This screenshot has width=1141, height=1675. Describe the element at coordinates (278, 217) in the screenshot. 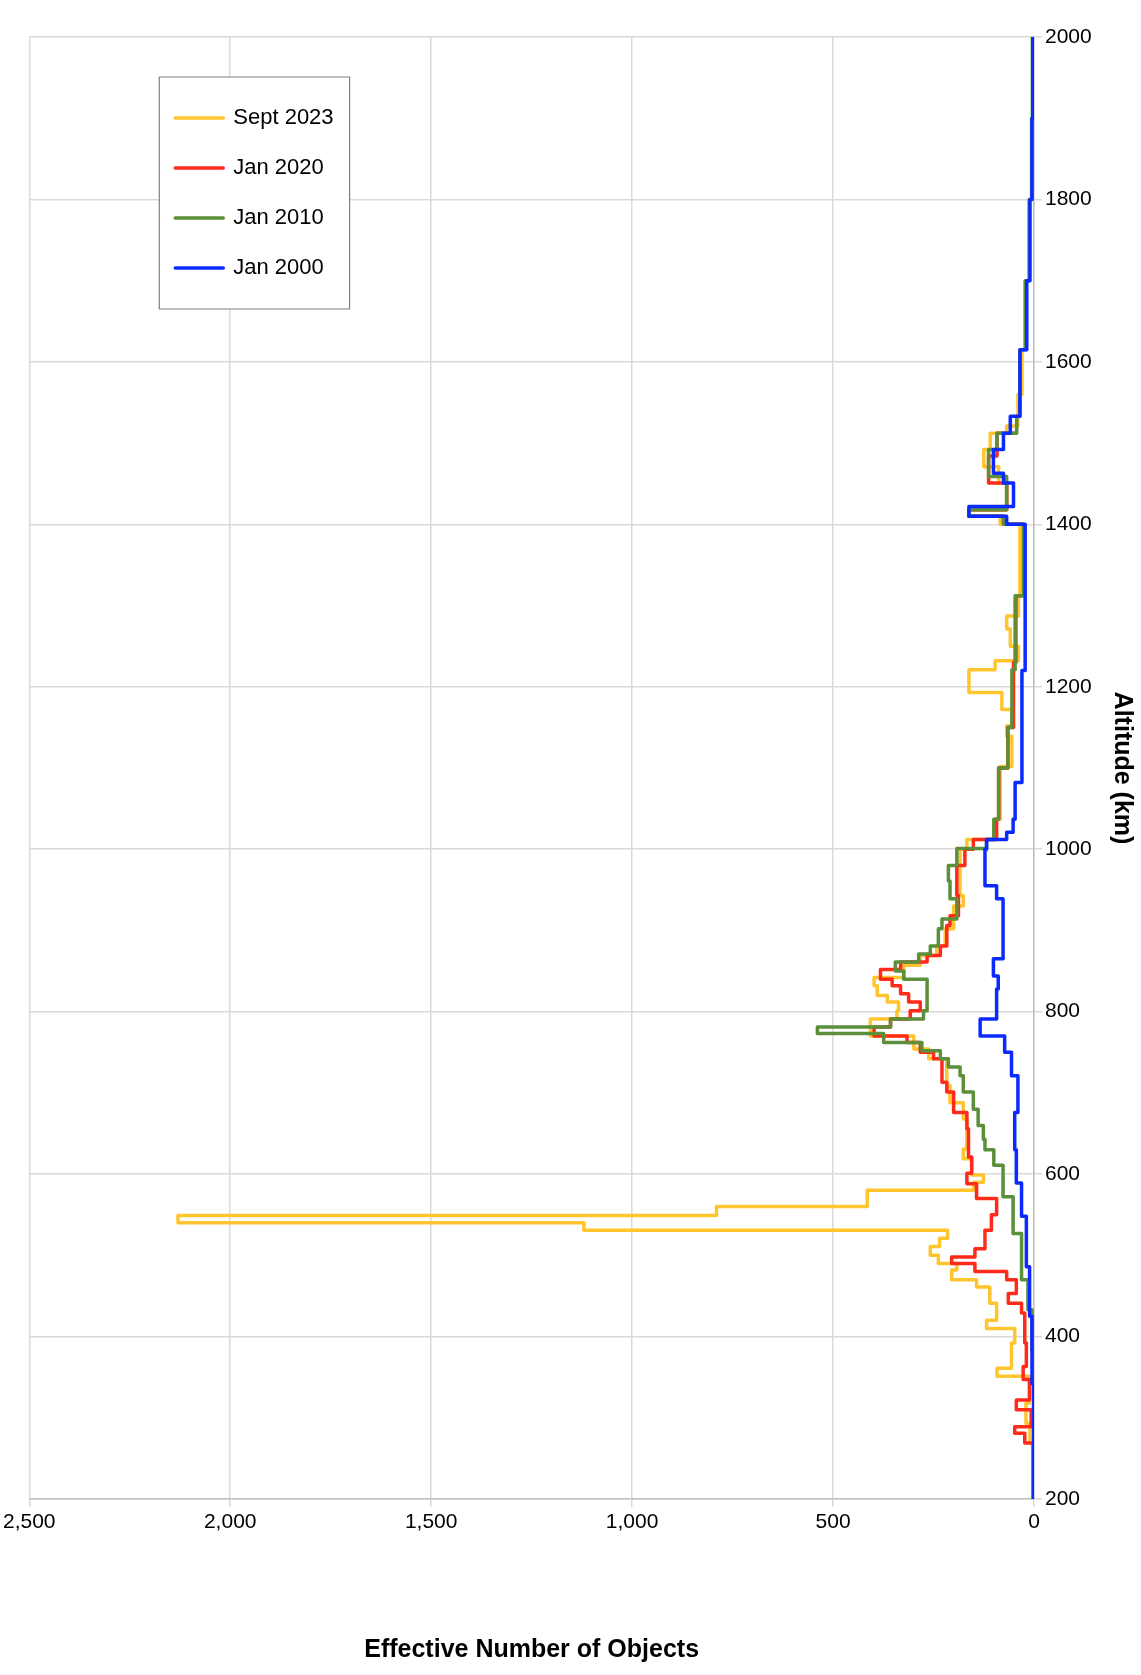

I see `legend-label: Jan 2010` at that location.